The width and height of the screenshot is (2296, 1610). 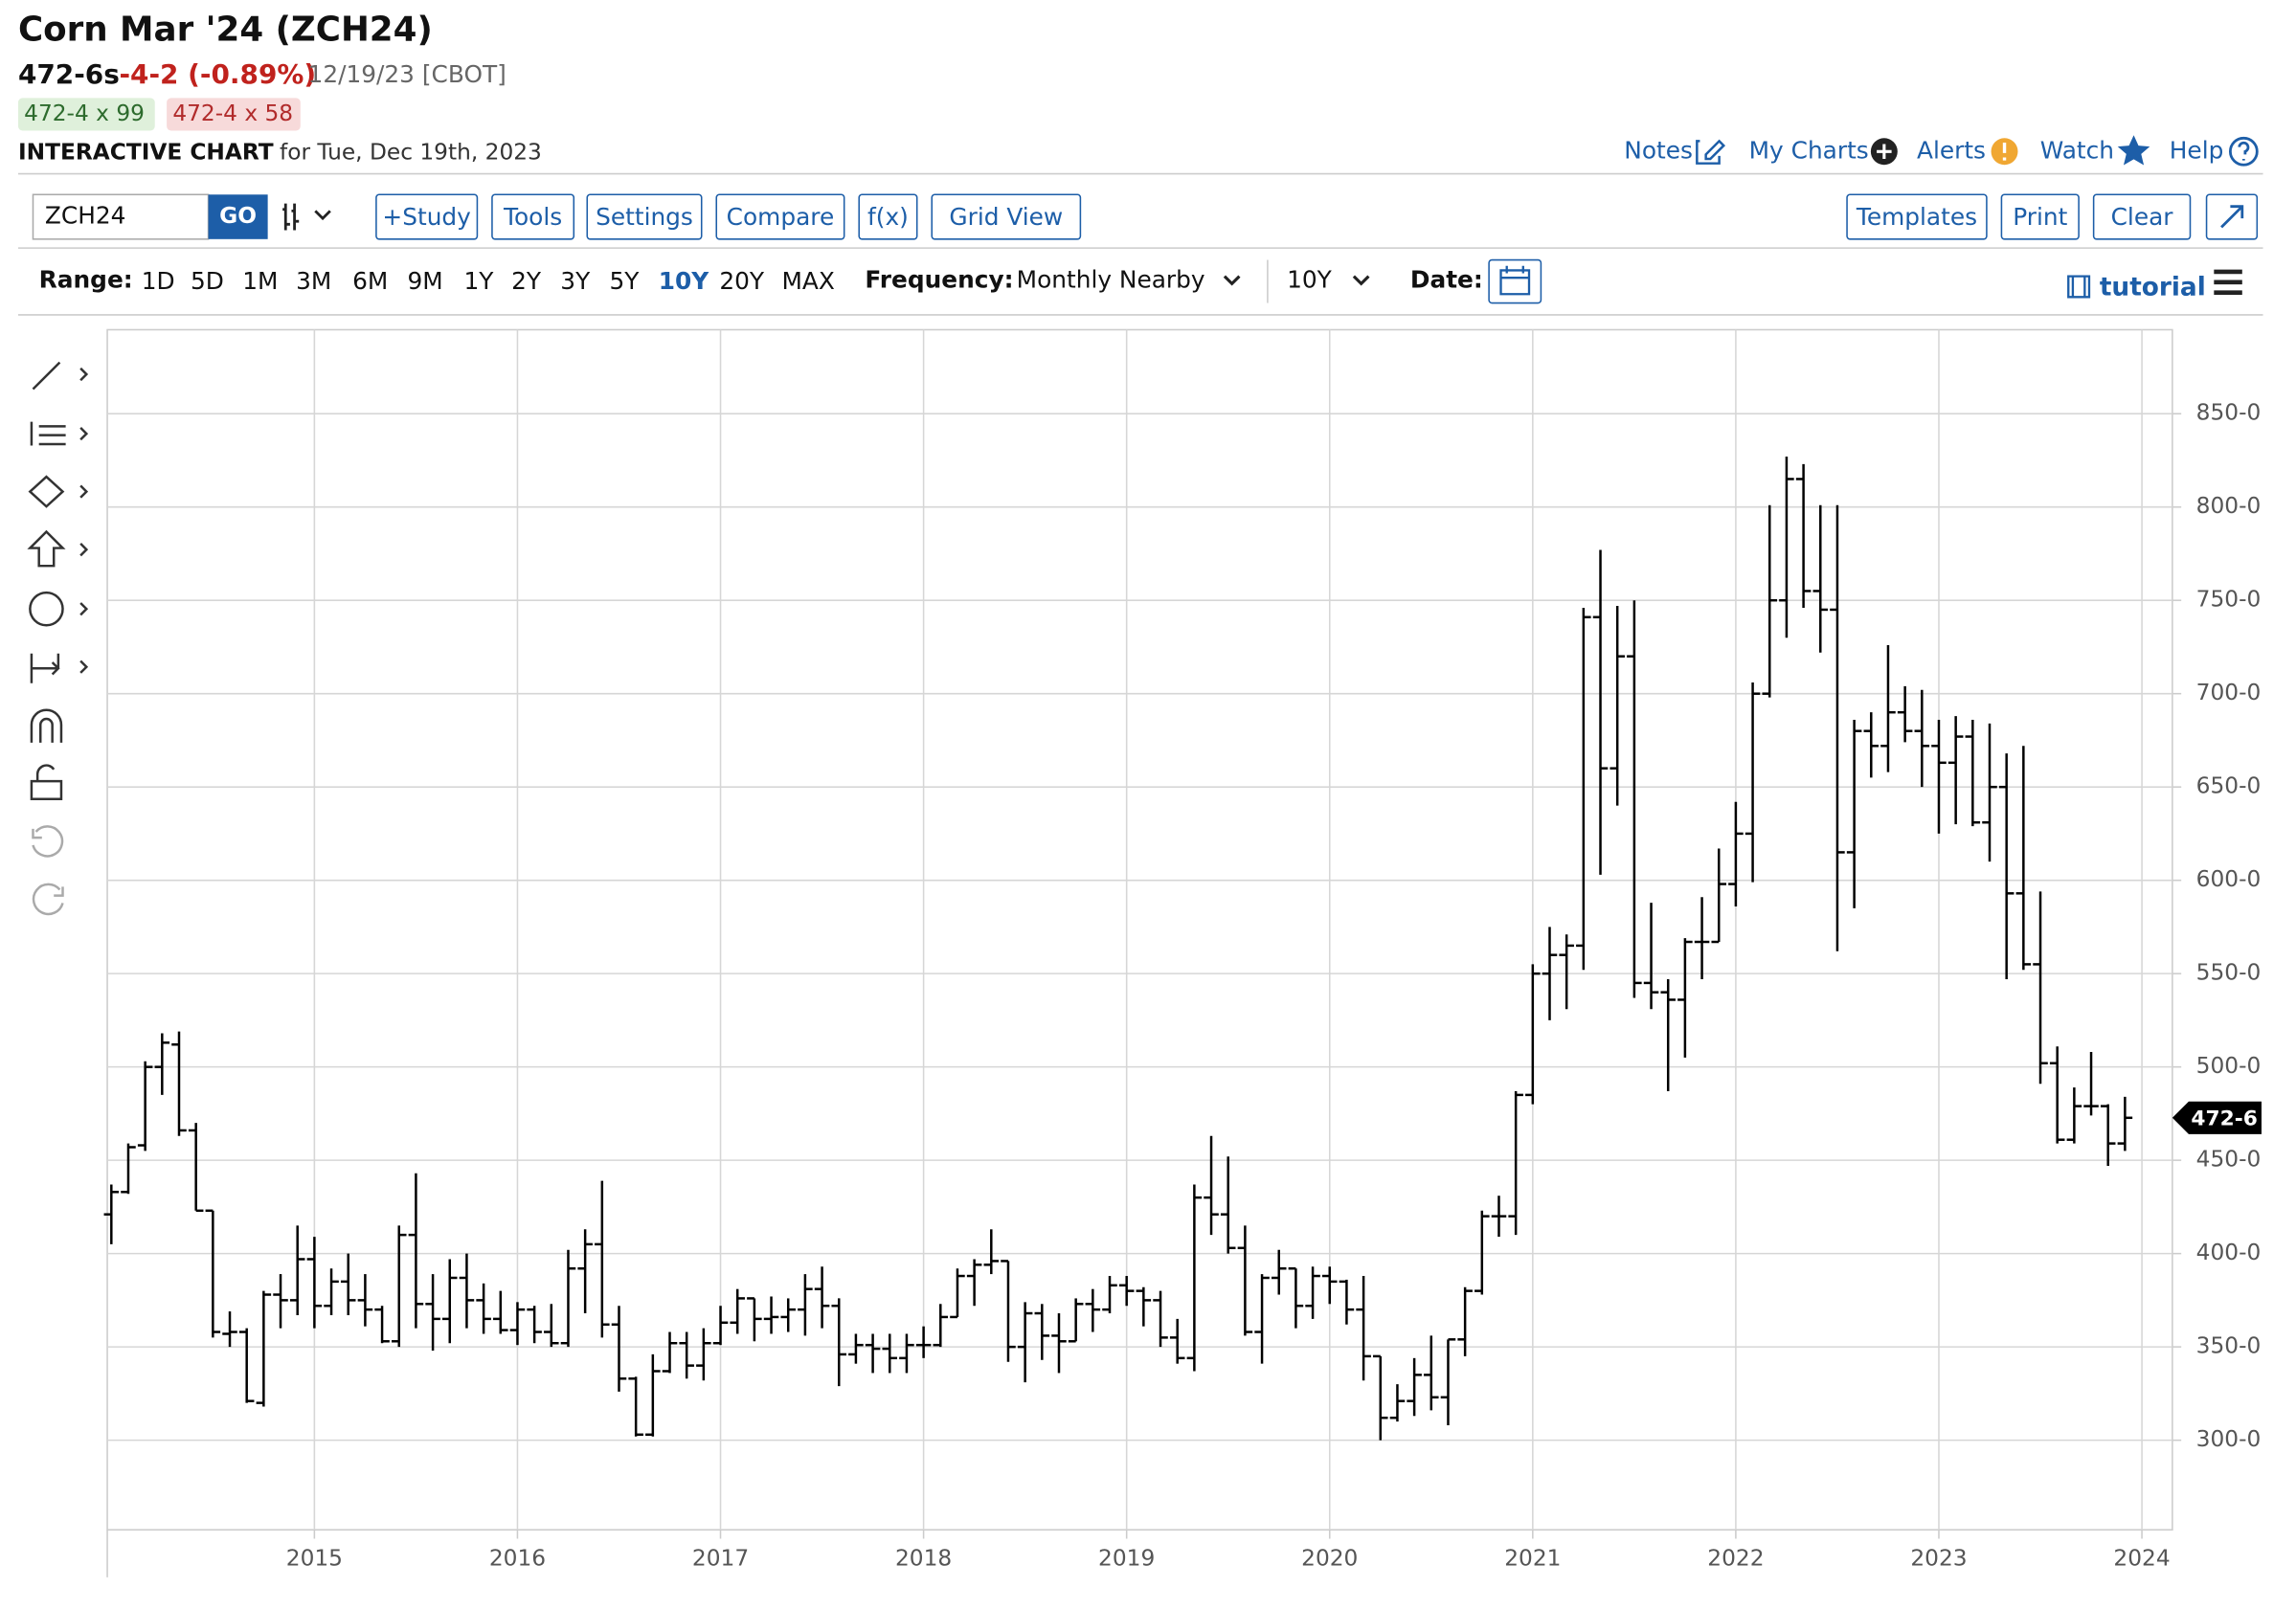 I want to click on text-tool, so click(x=46, y=609).